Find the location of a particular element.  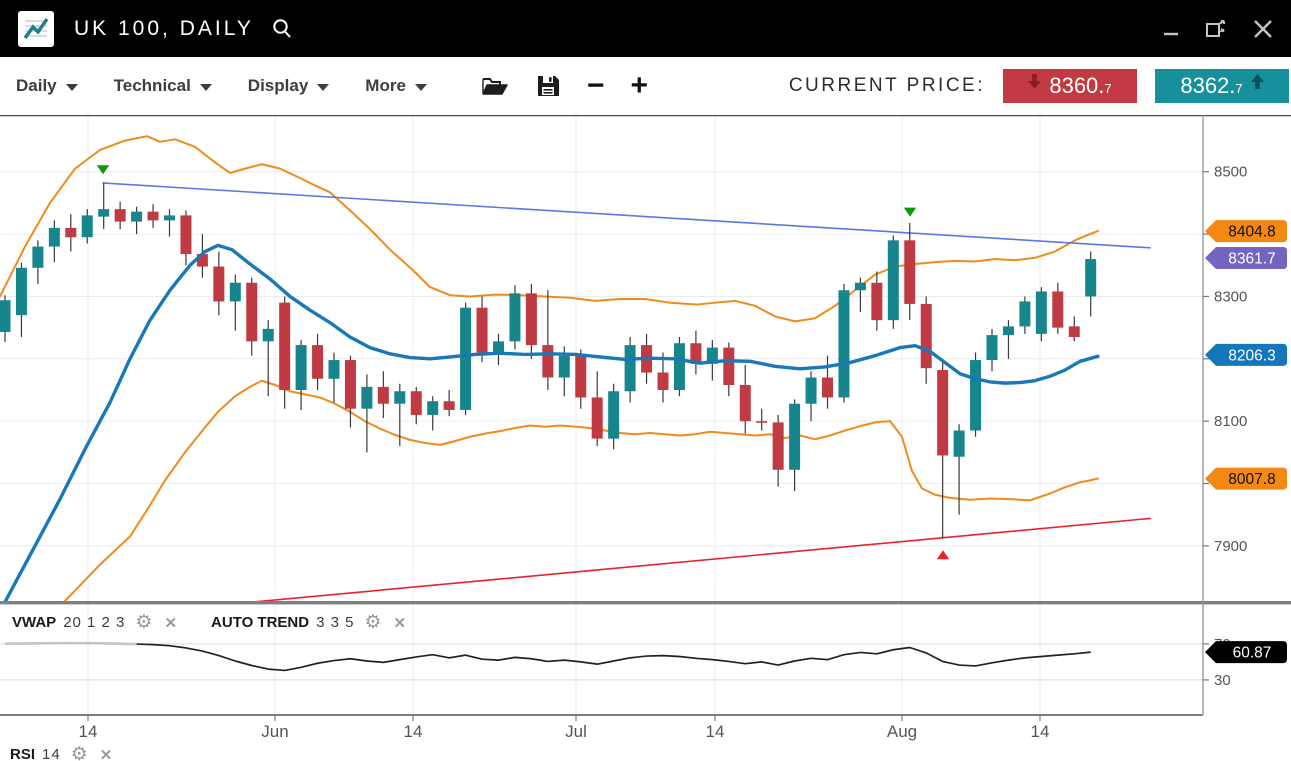

autotrend-remove-icon: ✕ is located at coordinates (400, 623).